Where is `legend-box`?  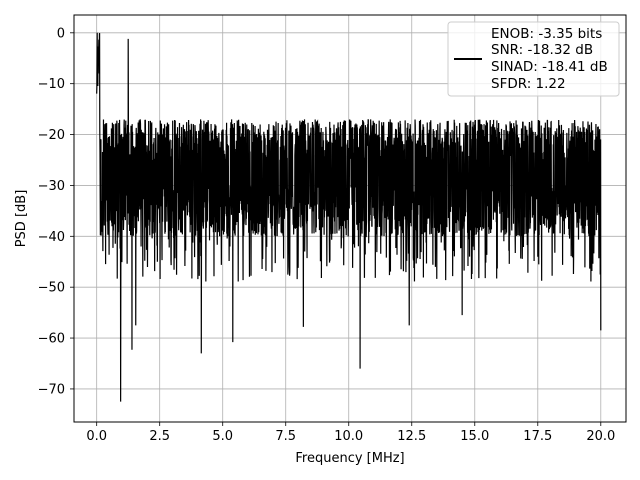 legend-box is located at coordinates (533, 59).